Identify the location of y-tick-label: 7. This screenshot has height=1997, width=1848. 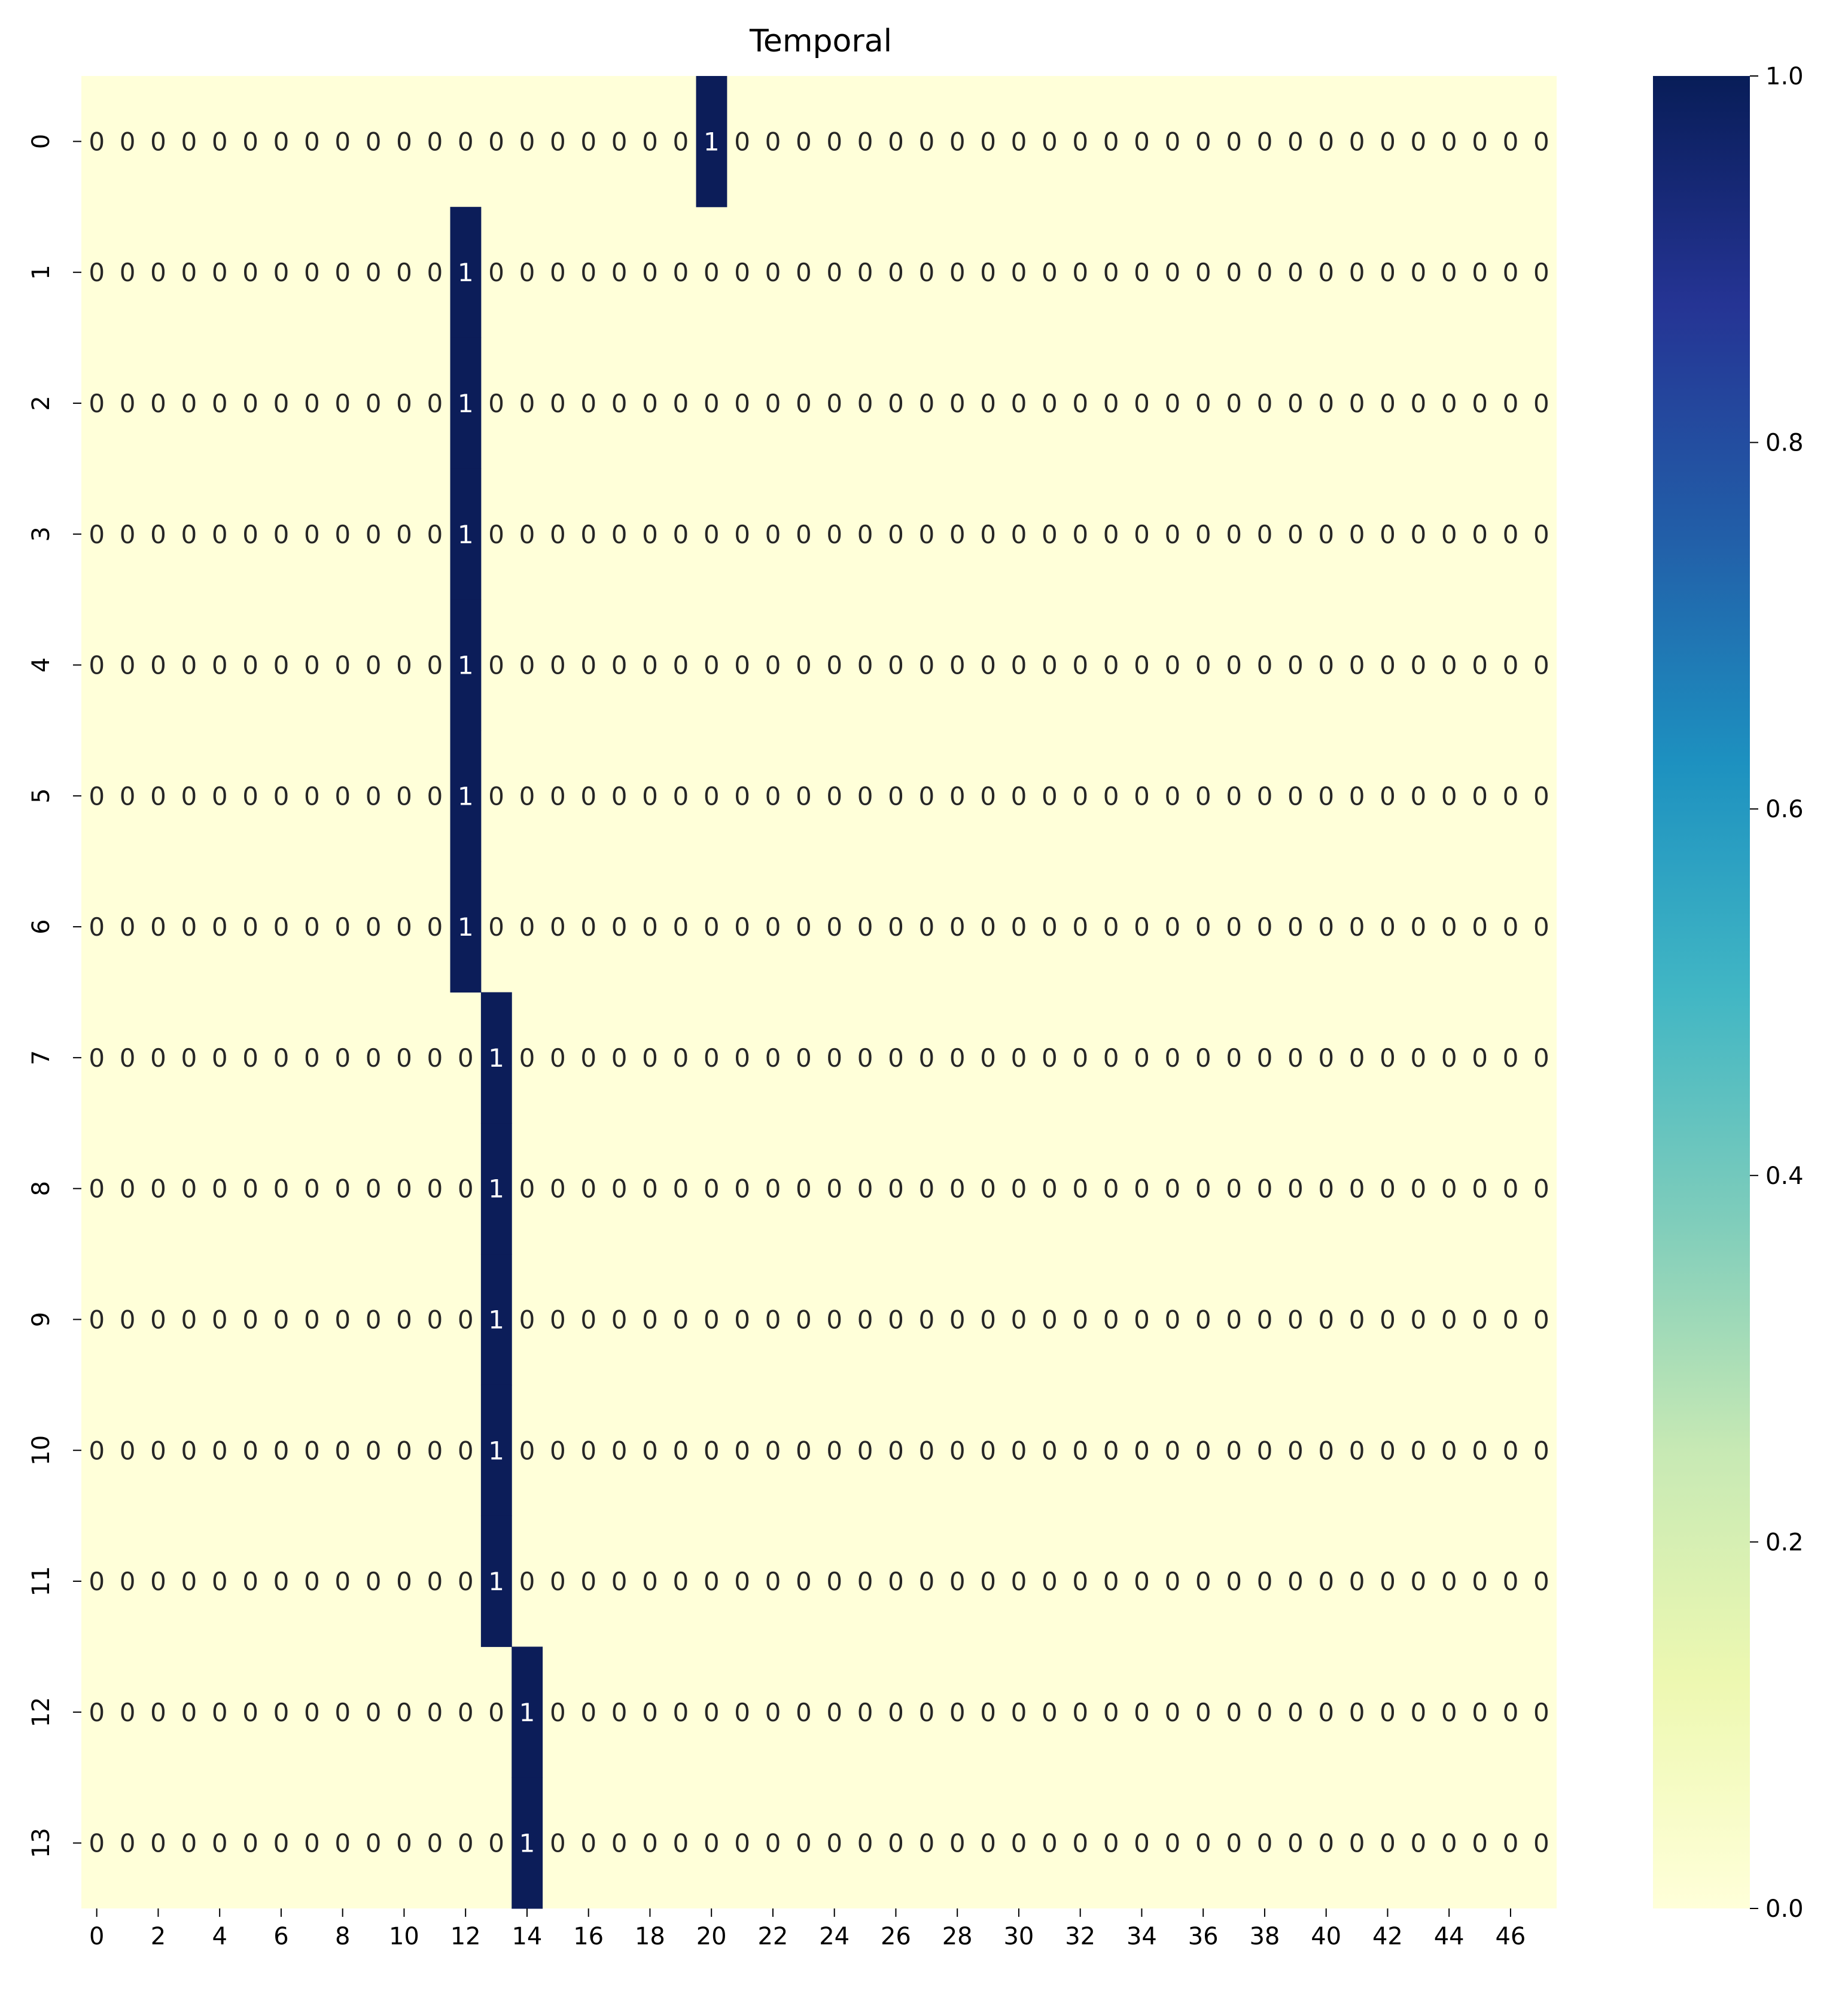
(41, 1057).